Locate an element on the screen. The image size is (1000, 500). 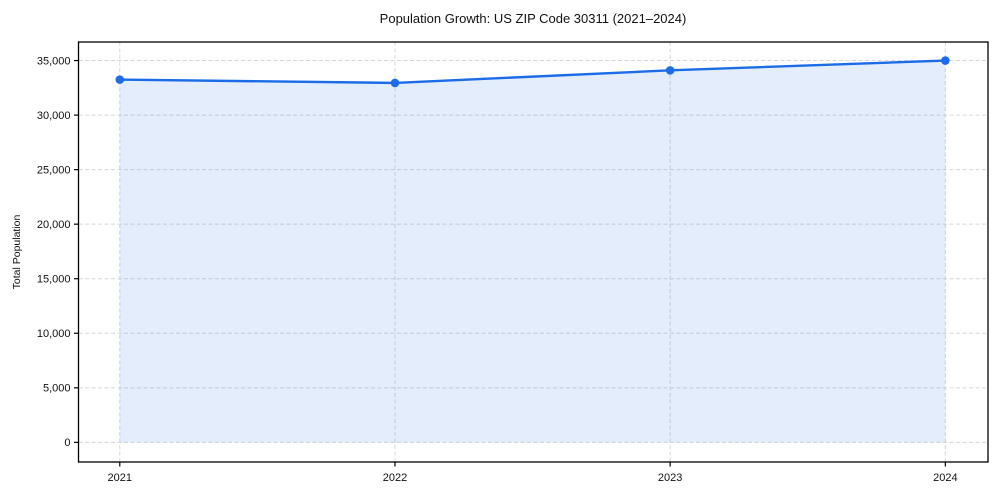
y-tick-label: 25,000 is located at coordinates (54, 170).